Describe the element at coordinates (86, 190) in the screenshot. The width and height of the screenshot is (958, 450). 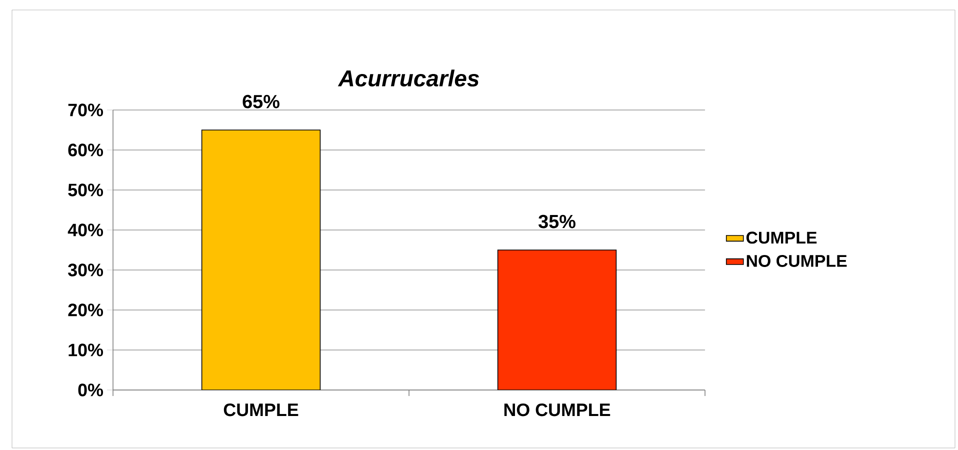
I see `y-tick-label: 50%` at that location.